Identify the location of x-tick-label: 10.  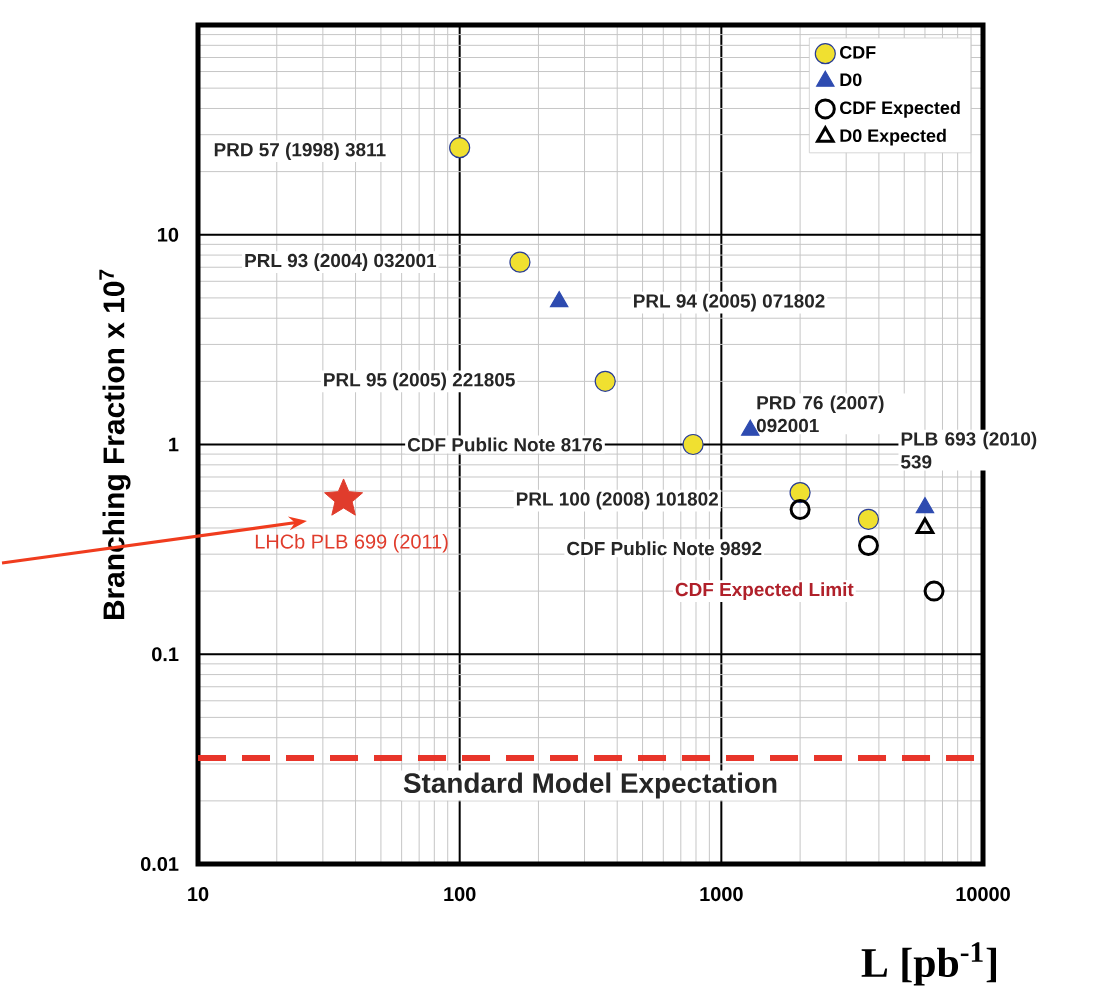
(198, 894).